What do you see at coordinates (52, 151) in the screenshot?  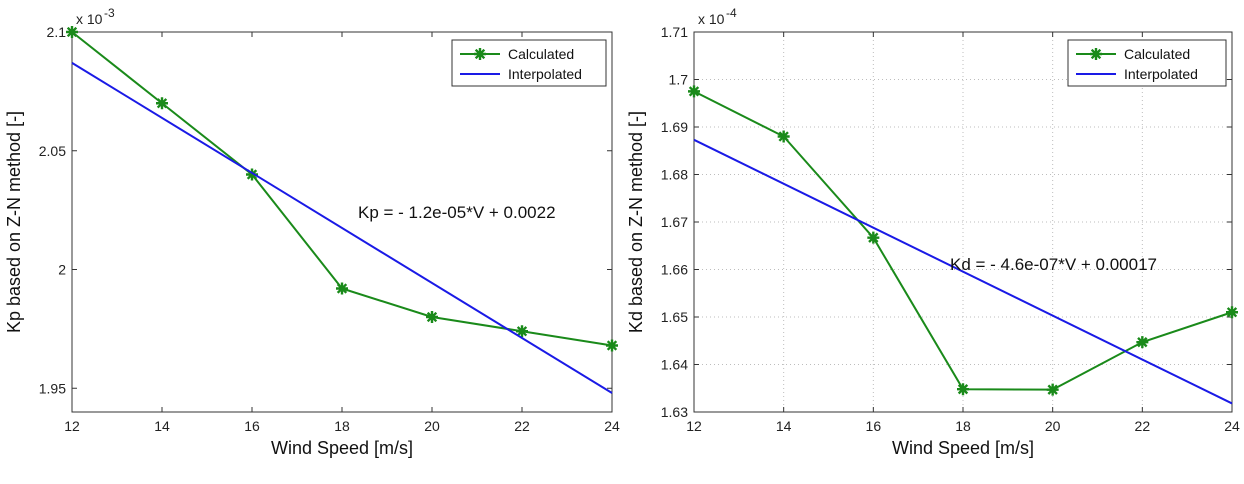 I see `y-tick-label: 2.05` at bounding box center [52, 151].